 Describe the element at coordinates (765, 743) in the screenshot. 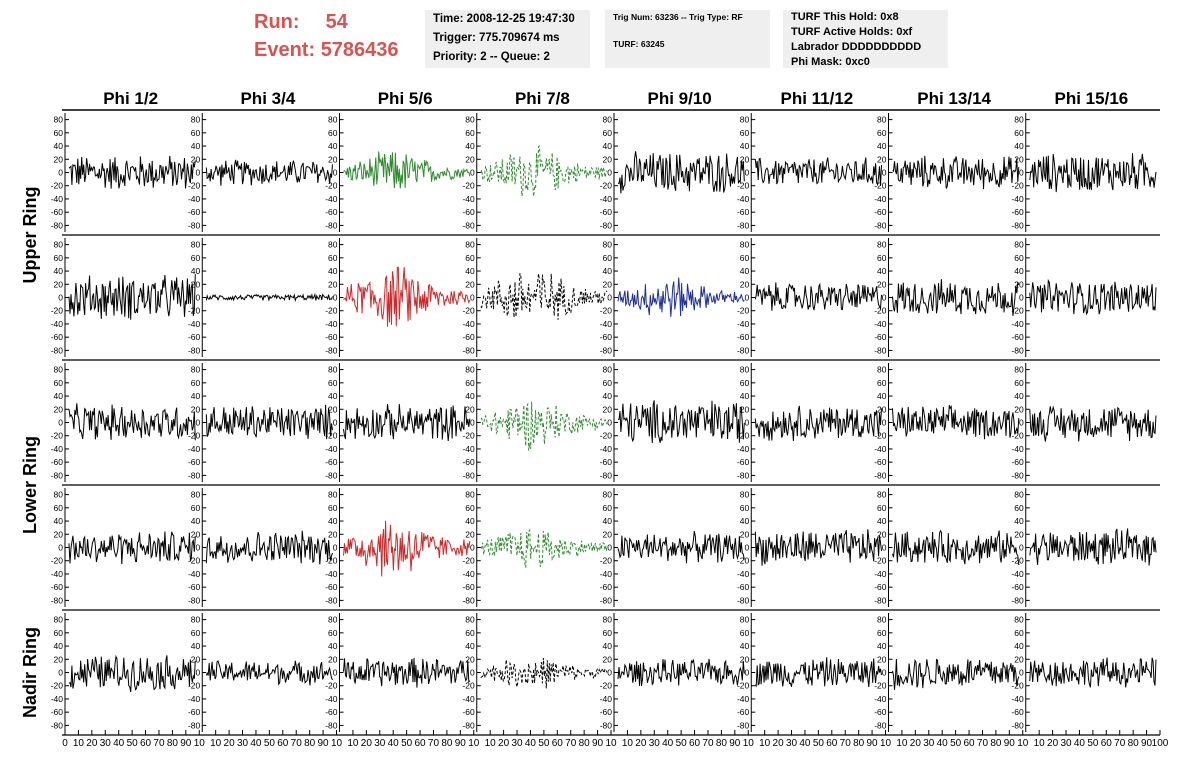

I see `x-tick-label: 10` at that location.